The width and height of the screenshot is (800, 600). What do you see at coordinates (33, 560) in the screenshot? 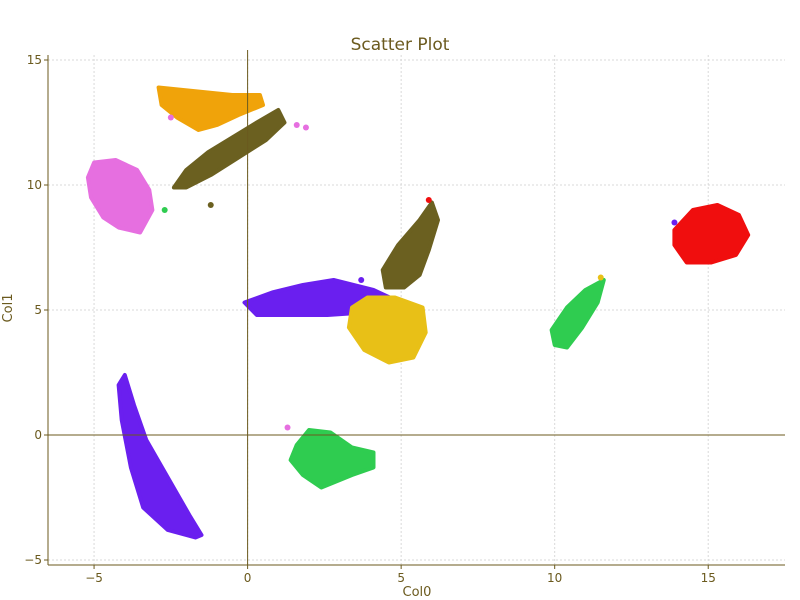
I see `y-tick-label: −5` at bounding box center [33, 560].